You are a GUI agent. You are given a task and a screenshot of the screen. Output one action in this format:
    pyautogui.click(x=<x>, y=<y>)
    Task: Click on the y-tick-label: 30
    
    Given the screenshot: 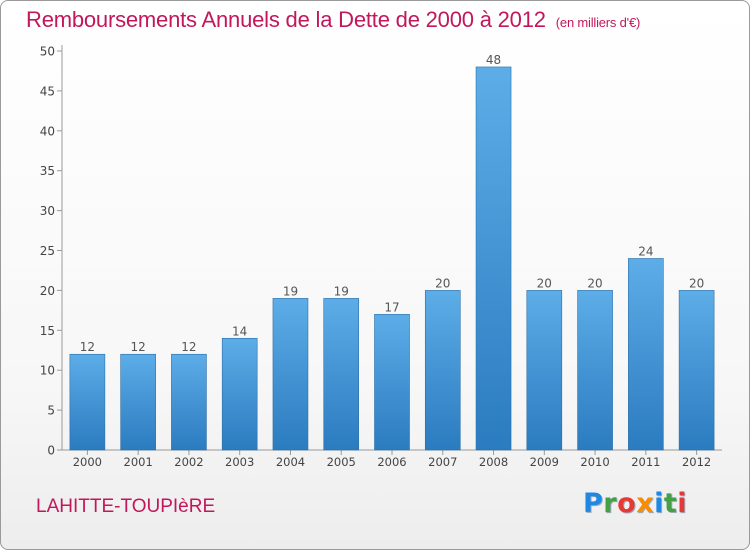 What is the action you would take?
    pyautogui.click(x=47, y=211)
    